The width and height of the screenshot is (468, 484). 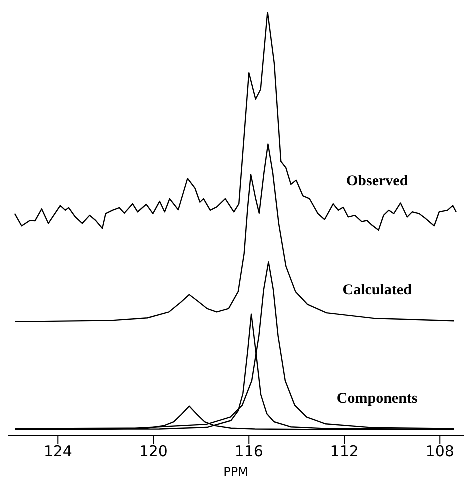 I want to click on x-tick-label: 120, so click(x=153, y=451).